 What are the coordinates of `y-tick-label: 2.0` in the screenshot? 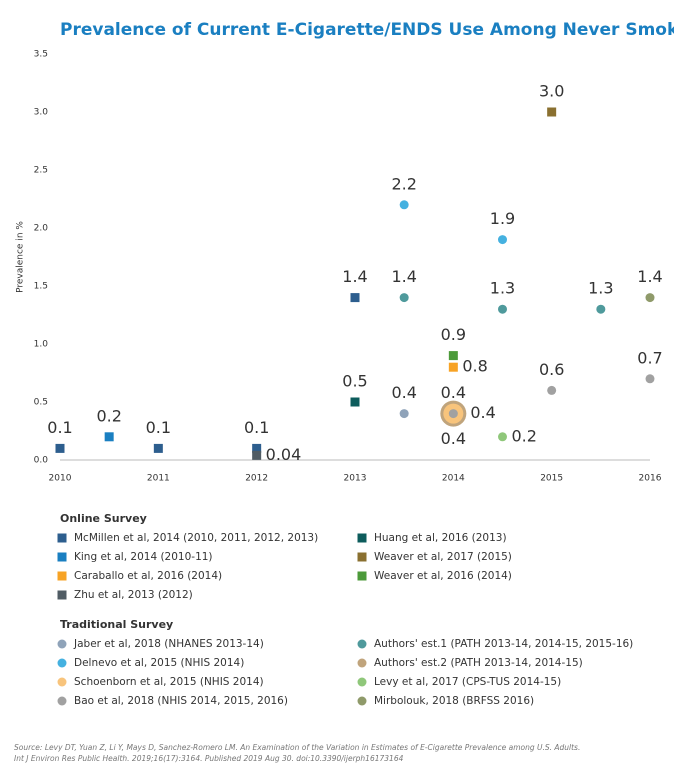 It's located at (41, 229).